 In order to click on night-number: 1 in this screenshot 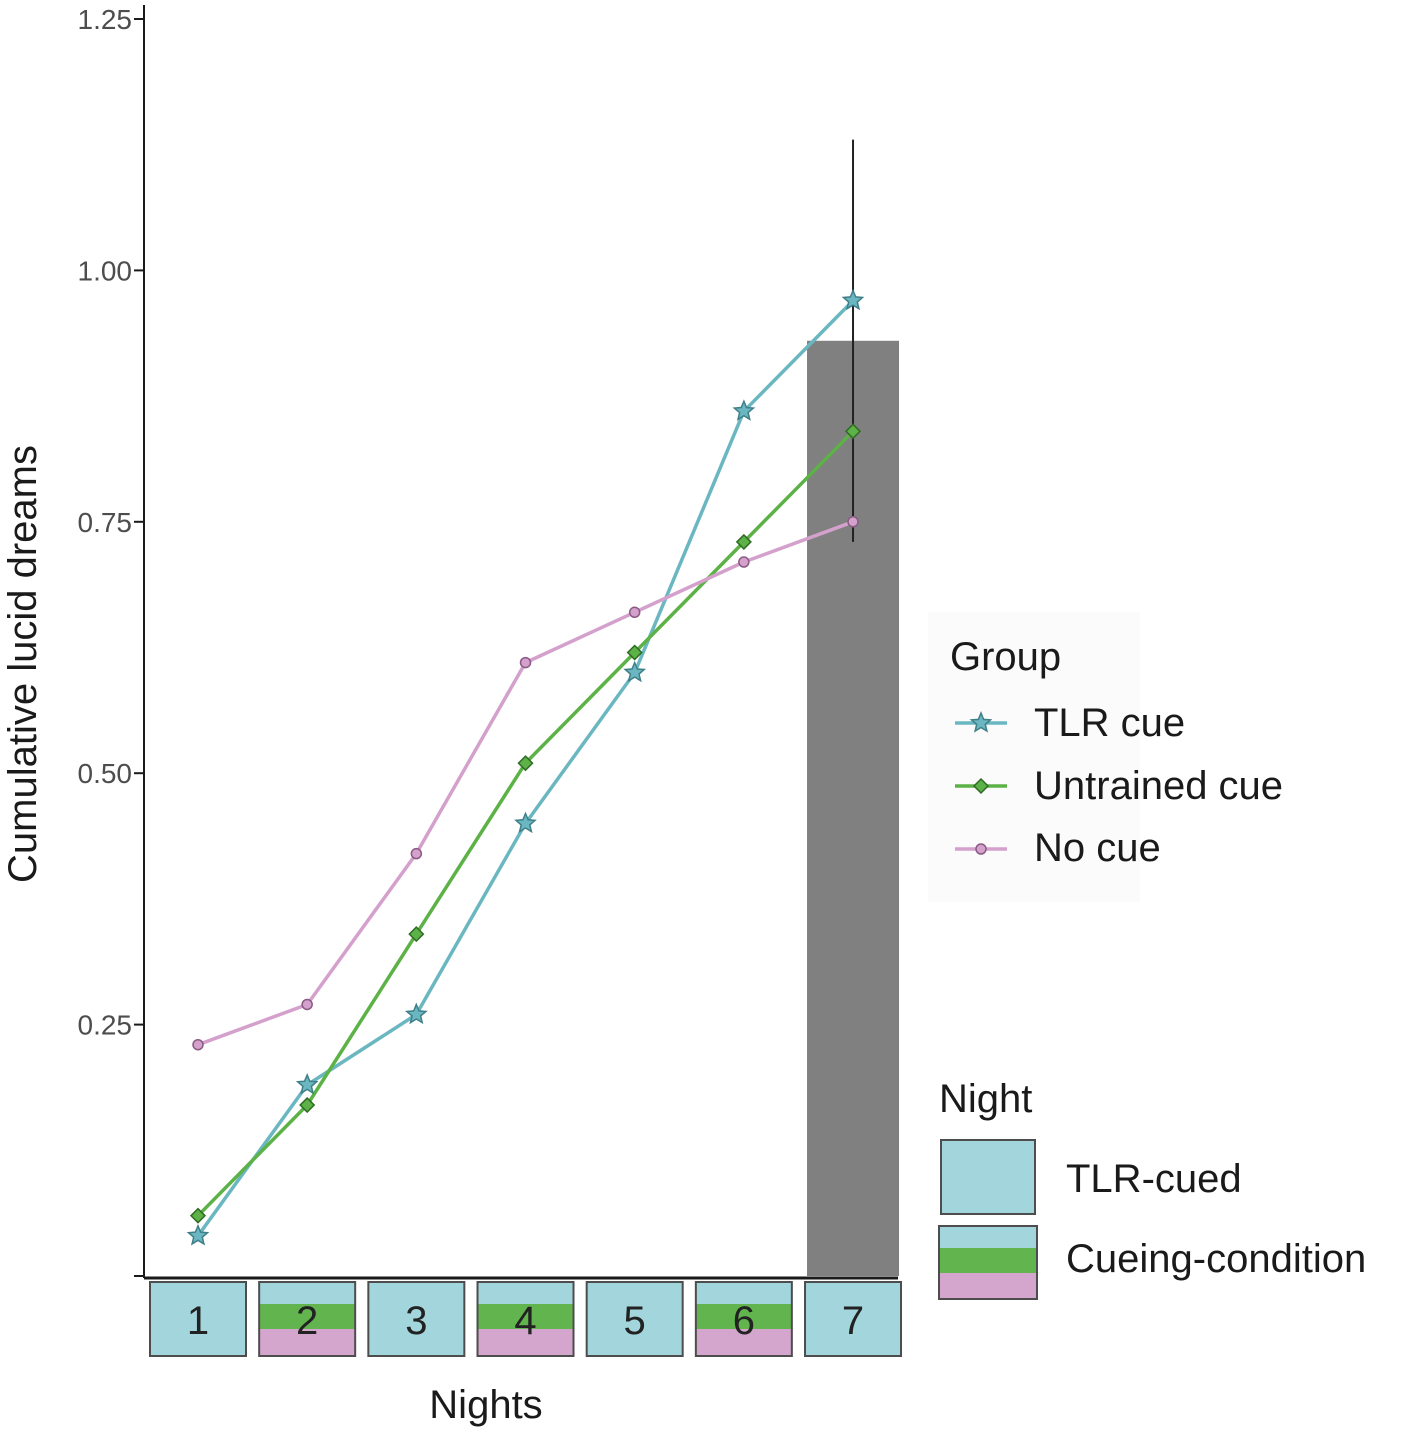, I will do `click(198, 1321)`.